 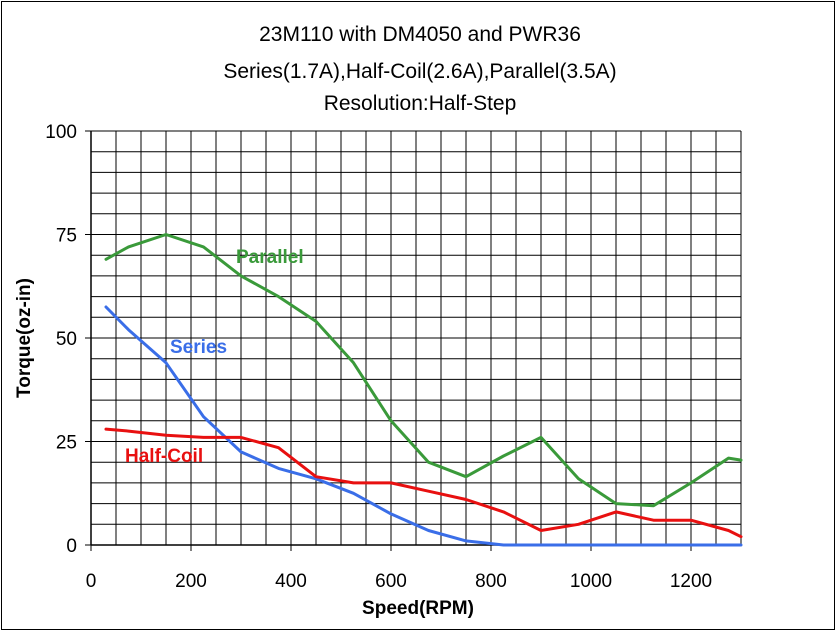 I want to click on series-line-half-coil, so click(x=423, y=483).